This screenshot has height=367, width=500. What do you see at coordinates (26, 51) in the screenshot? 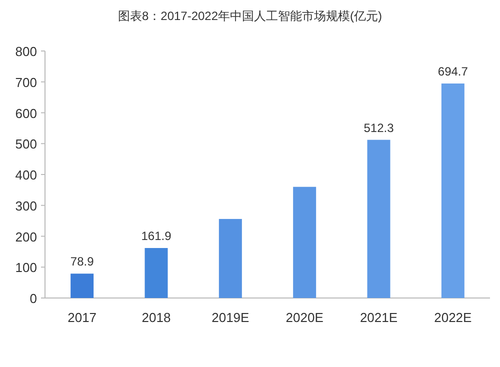
I see `y-tick-label: 800` at bounding box center [26, 51].